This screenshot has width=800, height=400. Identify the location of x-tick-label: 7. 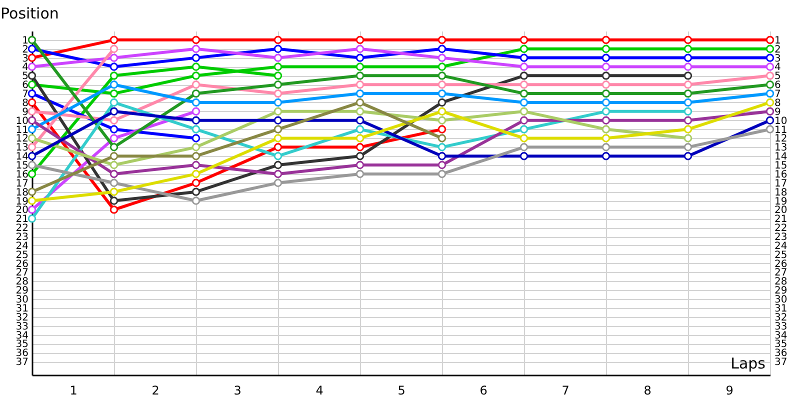
(566, 391).